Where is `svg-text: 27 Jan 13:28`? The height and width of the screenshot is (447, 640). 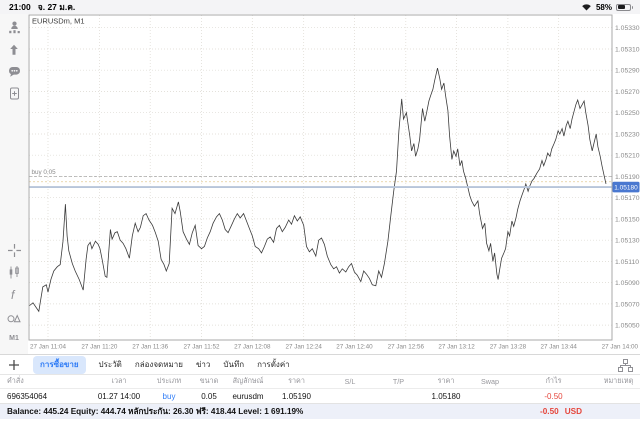
svg-text: 27 Jan 13:28 is located at coordinates (508, 347).